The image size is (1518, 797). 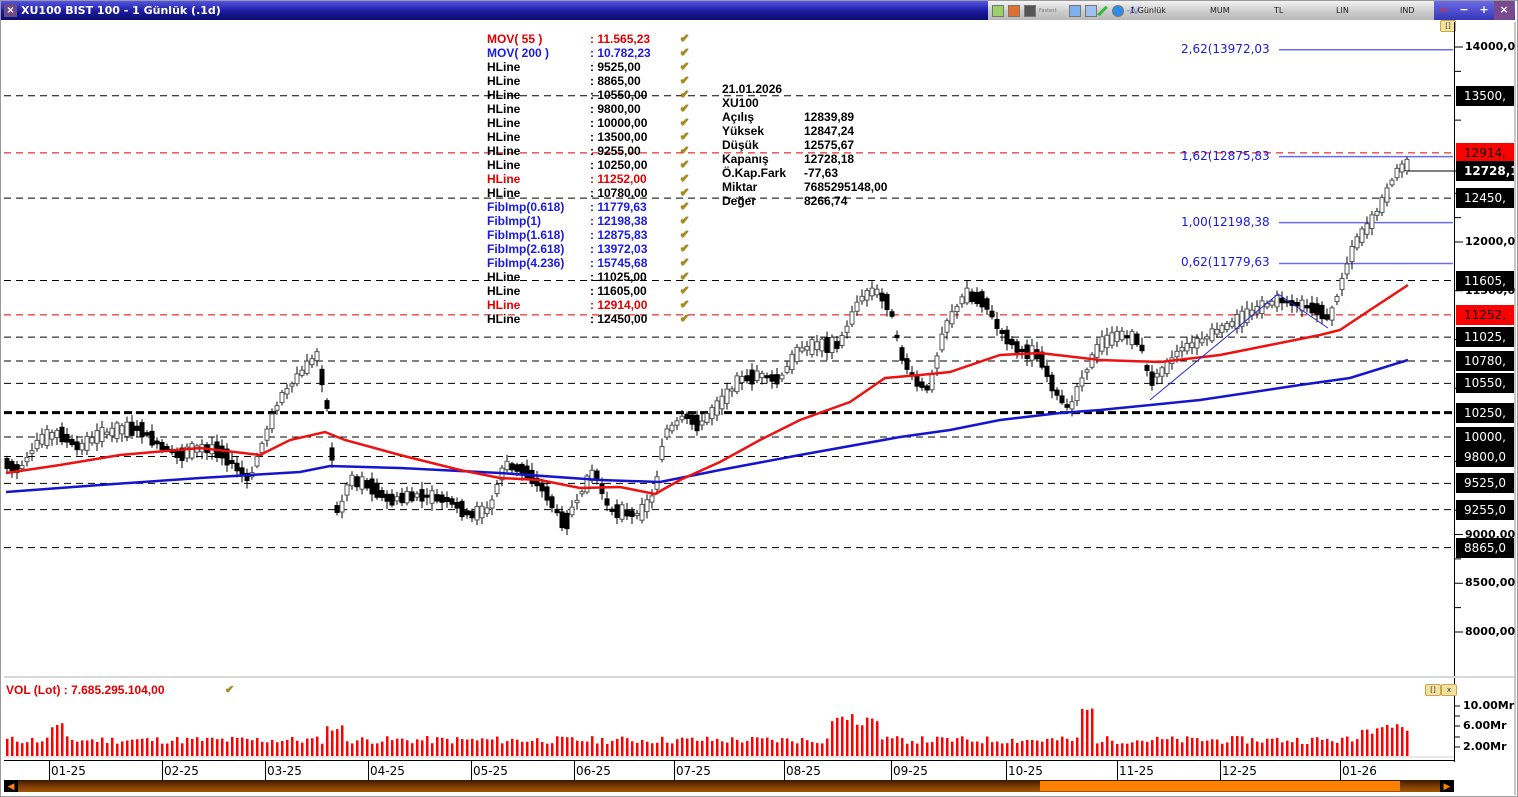 I want to click on legend-item: HLine: 11252,00 ✔, so click(x=590, y=179).